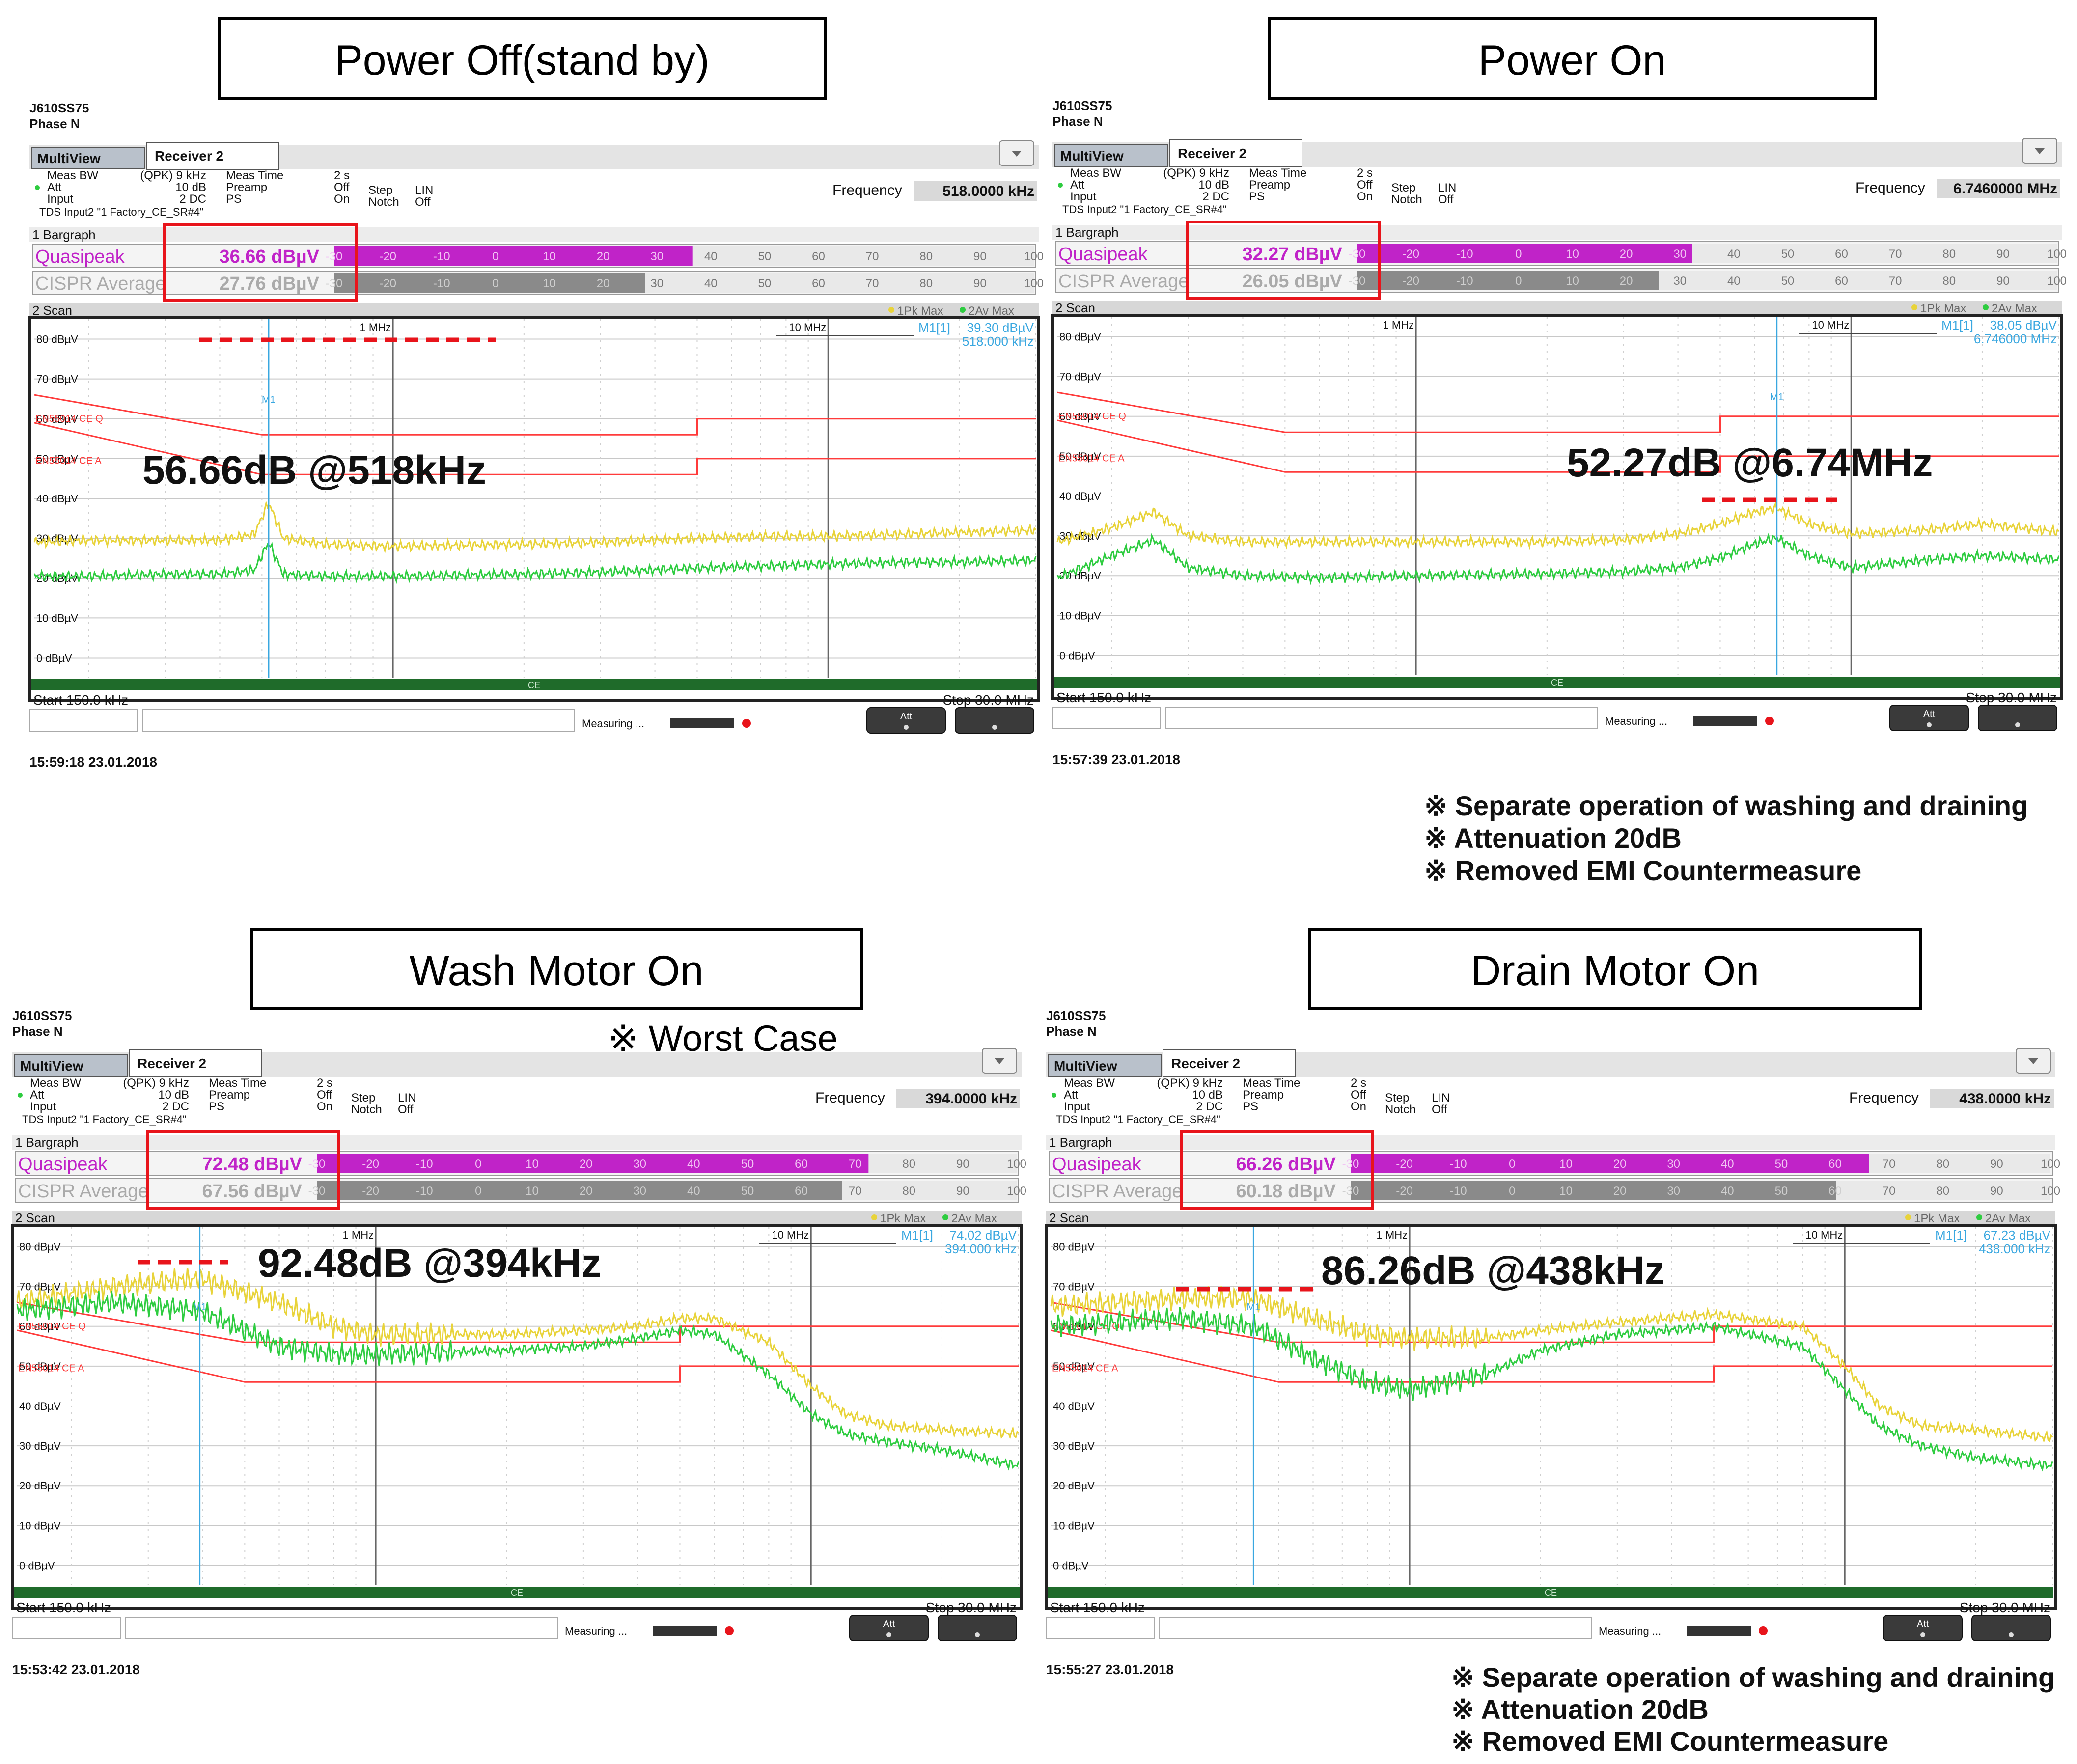 Image resolution: width=2077 pixels, height=1764 pixels. I want to click on quasipeak-value: 72.48 dBµV, so click(252, 1165).